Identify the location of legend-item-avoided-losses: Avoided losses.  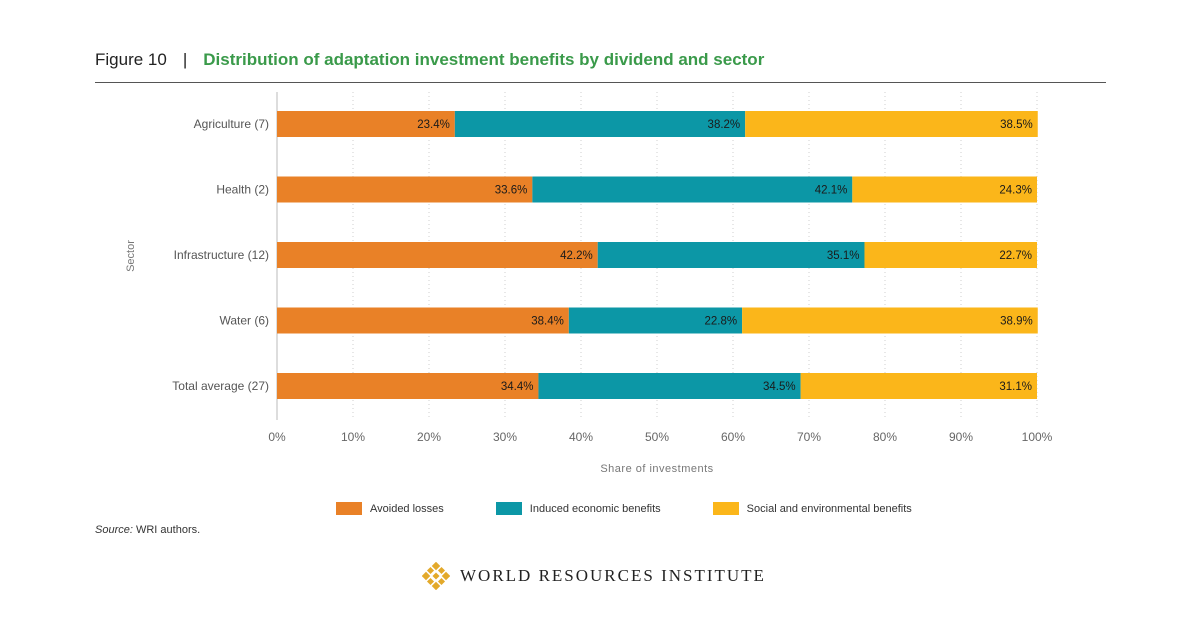
(390, 508).